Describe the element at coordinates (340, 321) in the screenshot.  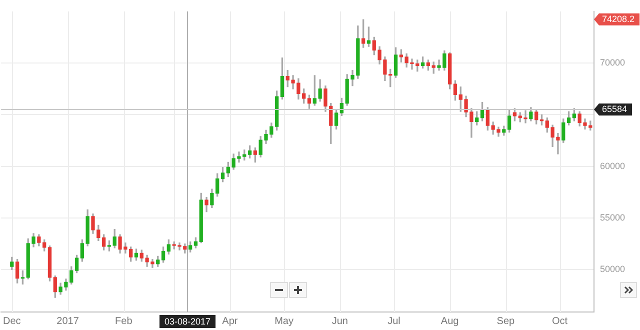
I see `x-tick-label: Jun` at that location.